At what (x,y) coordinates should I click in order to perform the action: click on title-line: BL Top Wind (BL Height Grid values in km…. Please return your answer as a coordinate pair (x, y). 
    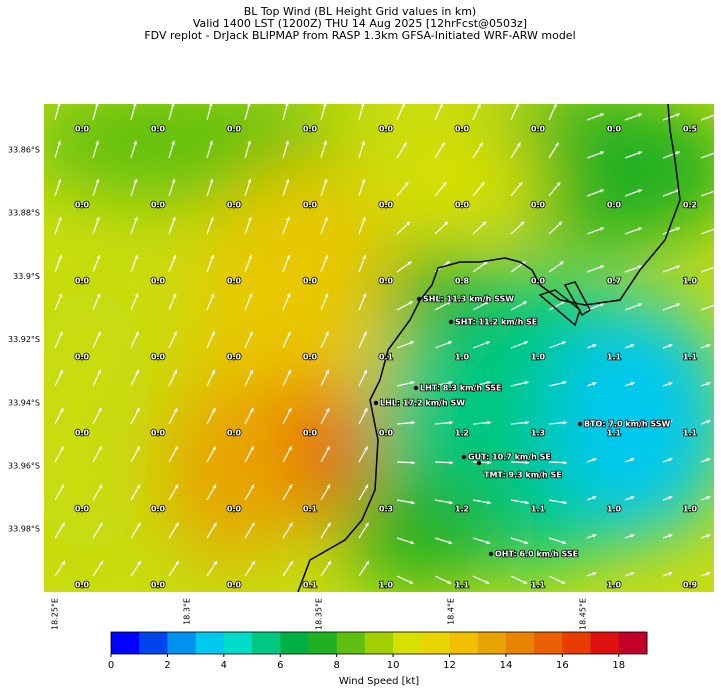
    Looking at the image, I should click on (360, 11).